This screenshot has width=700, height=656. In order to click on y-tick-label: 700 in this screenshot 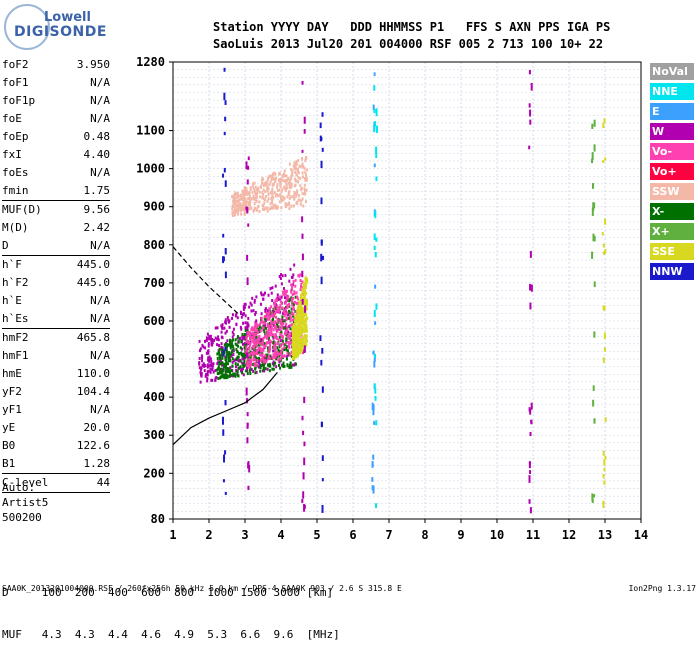, I will do `click(154, 283)`.